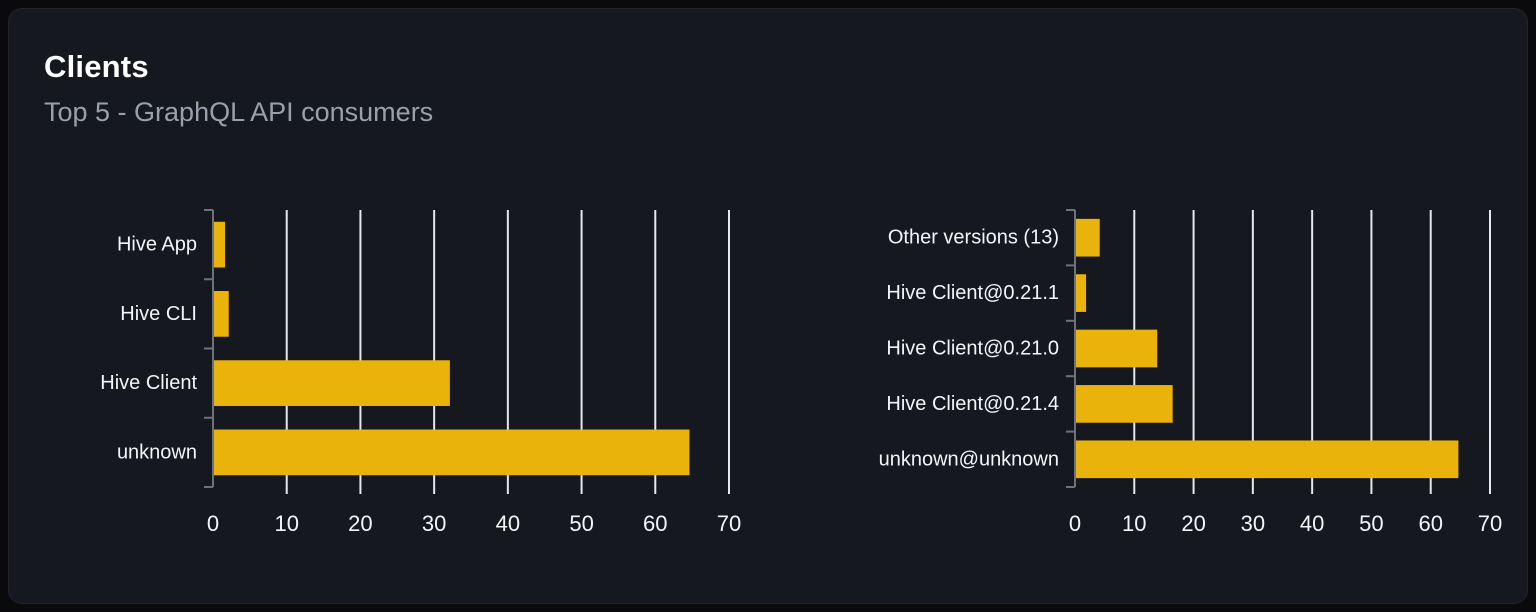 The image size is (1536, 612). Describe the element at coordinates (972, 404) in the screenshot. I see `category-label: Hive Client@0.21.4` at that location.